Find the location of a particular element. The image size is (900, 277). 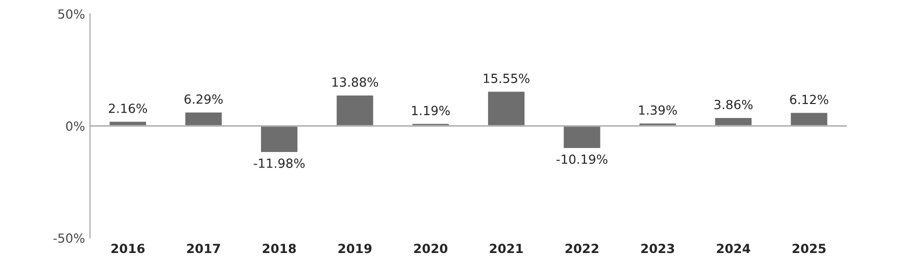

x-tick-label: 2020 is located at coordinates (431, 249).